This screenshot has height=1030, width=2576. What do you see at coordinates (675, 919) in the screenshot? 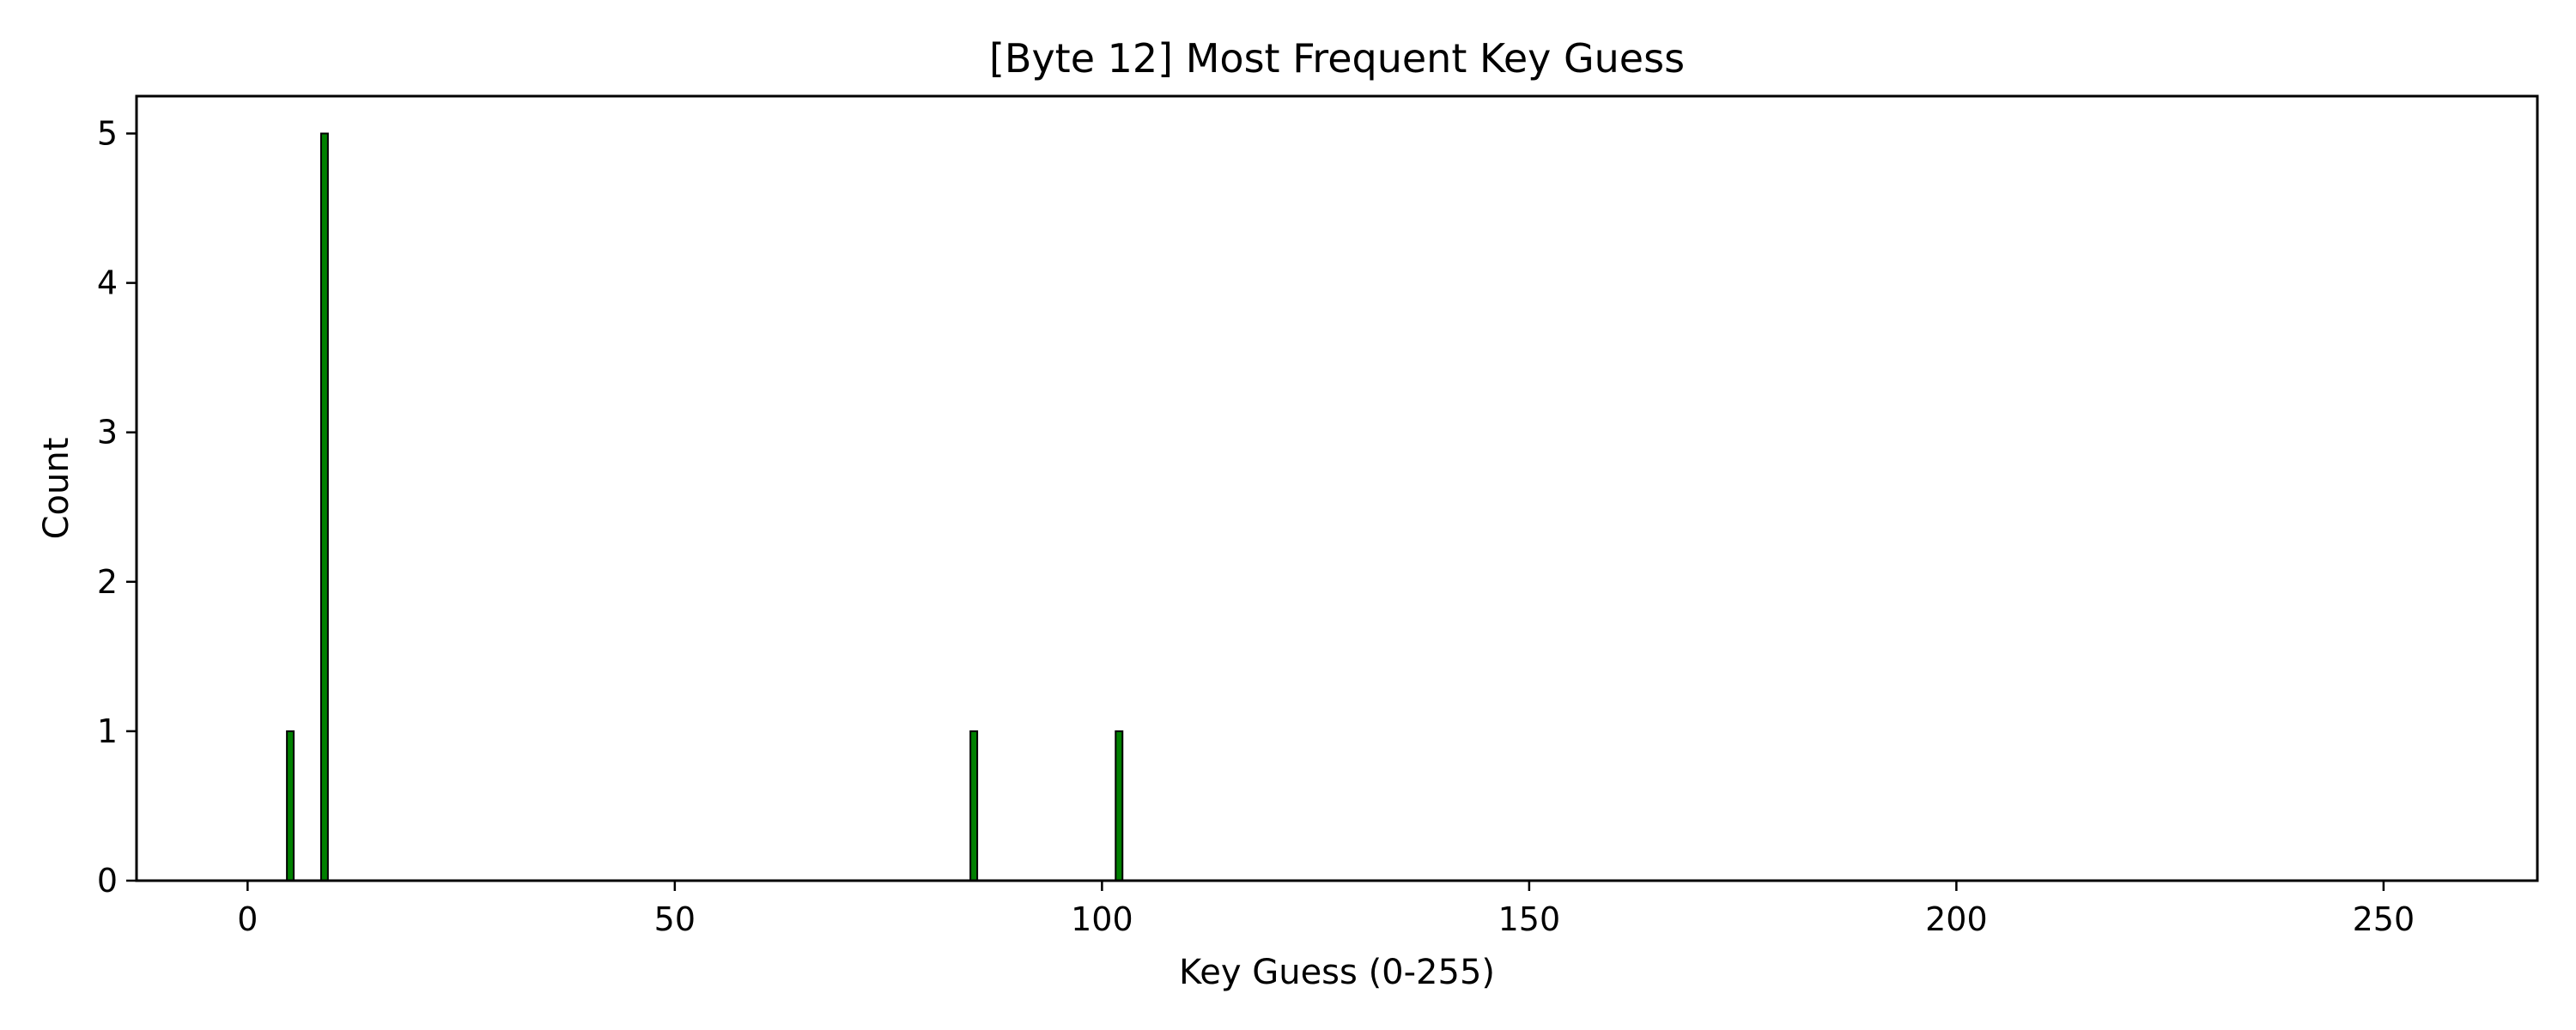
I see `x-tick-label: 50` at bounding box center [675, 919].